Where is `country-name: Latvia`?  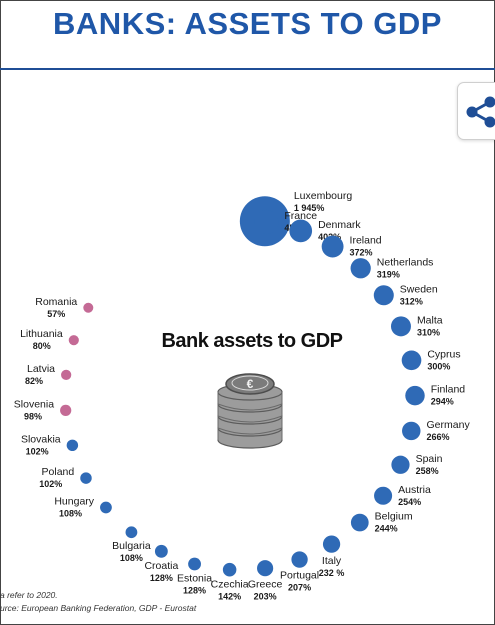
country-name: Latvia is located at coordinates (41, 369).